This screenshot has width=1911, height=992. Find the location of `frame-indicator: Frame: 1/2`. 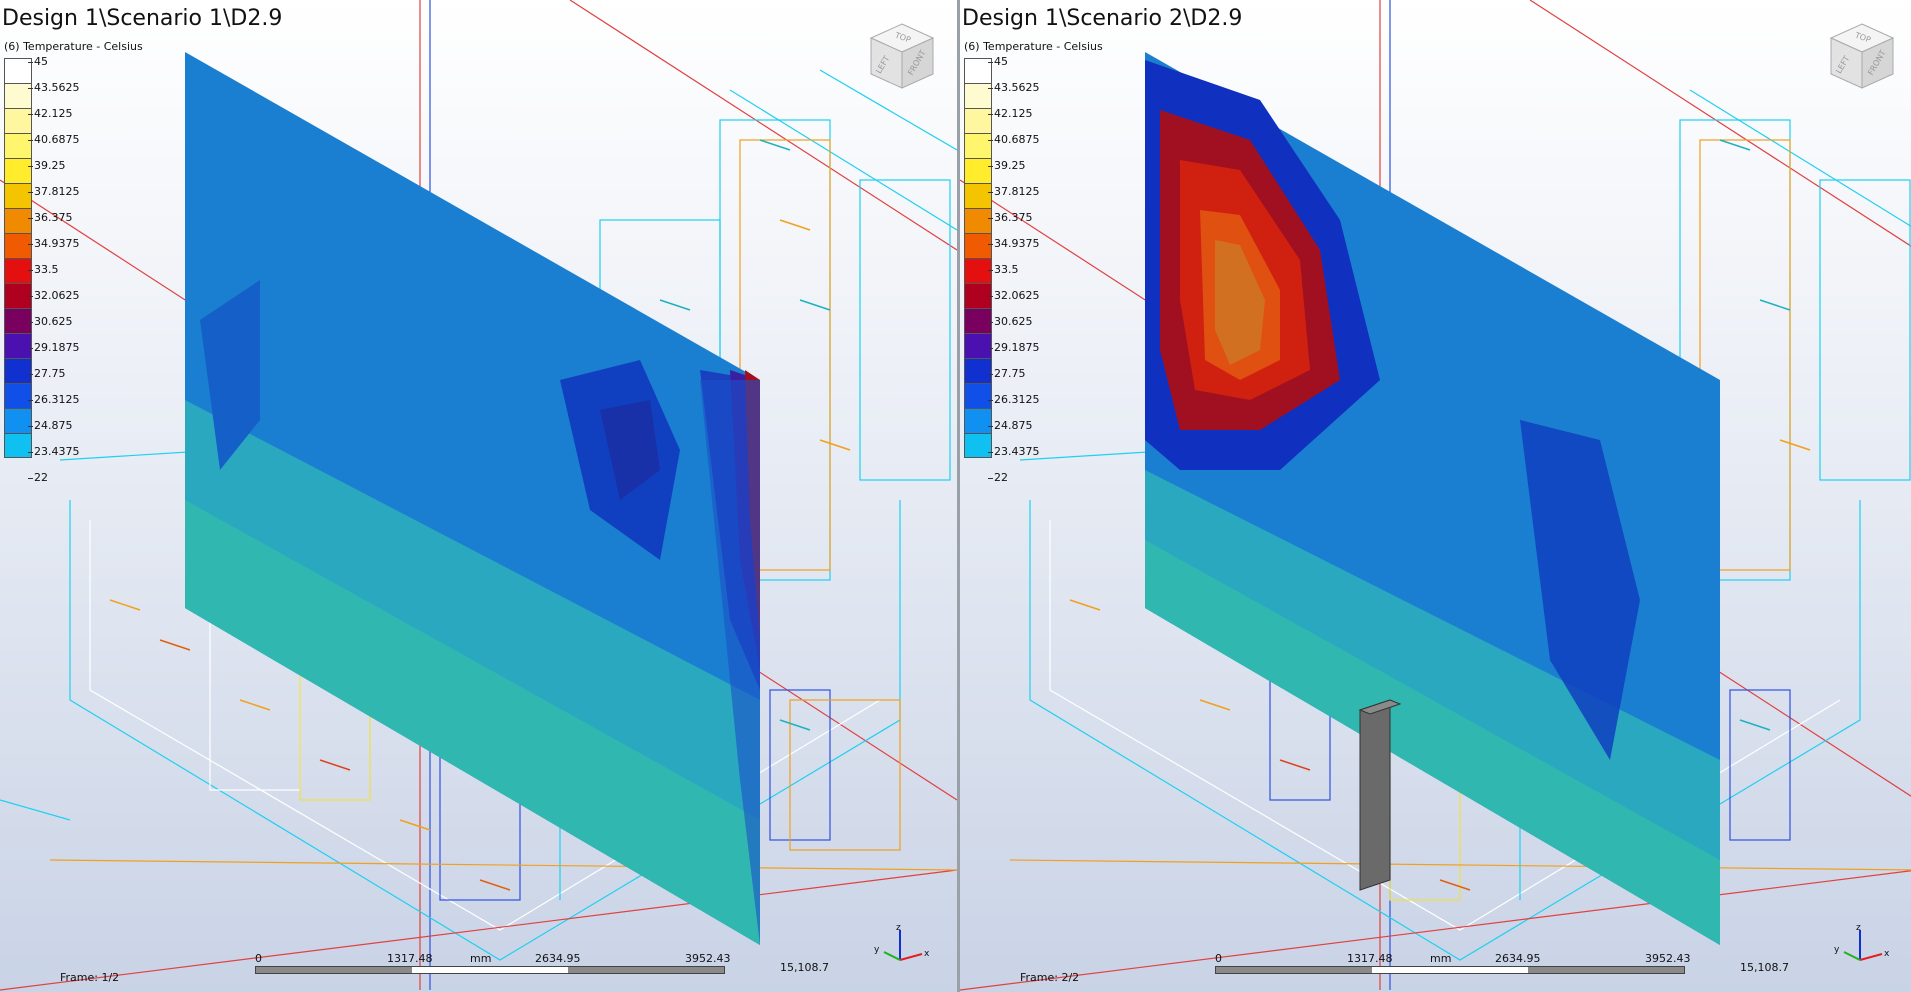

frame-indicator: Frame: 1/2 is located at coordinates (90, 977).